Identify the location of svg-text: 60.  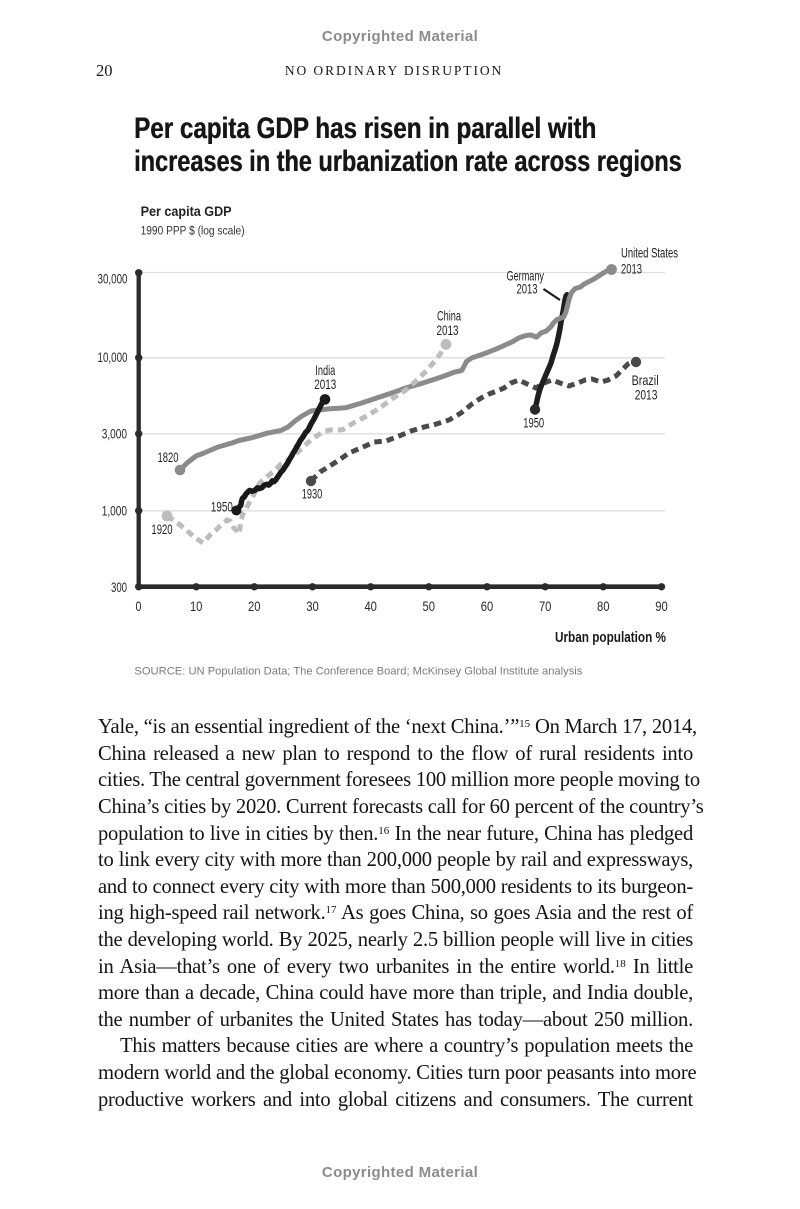
(487, 606).